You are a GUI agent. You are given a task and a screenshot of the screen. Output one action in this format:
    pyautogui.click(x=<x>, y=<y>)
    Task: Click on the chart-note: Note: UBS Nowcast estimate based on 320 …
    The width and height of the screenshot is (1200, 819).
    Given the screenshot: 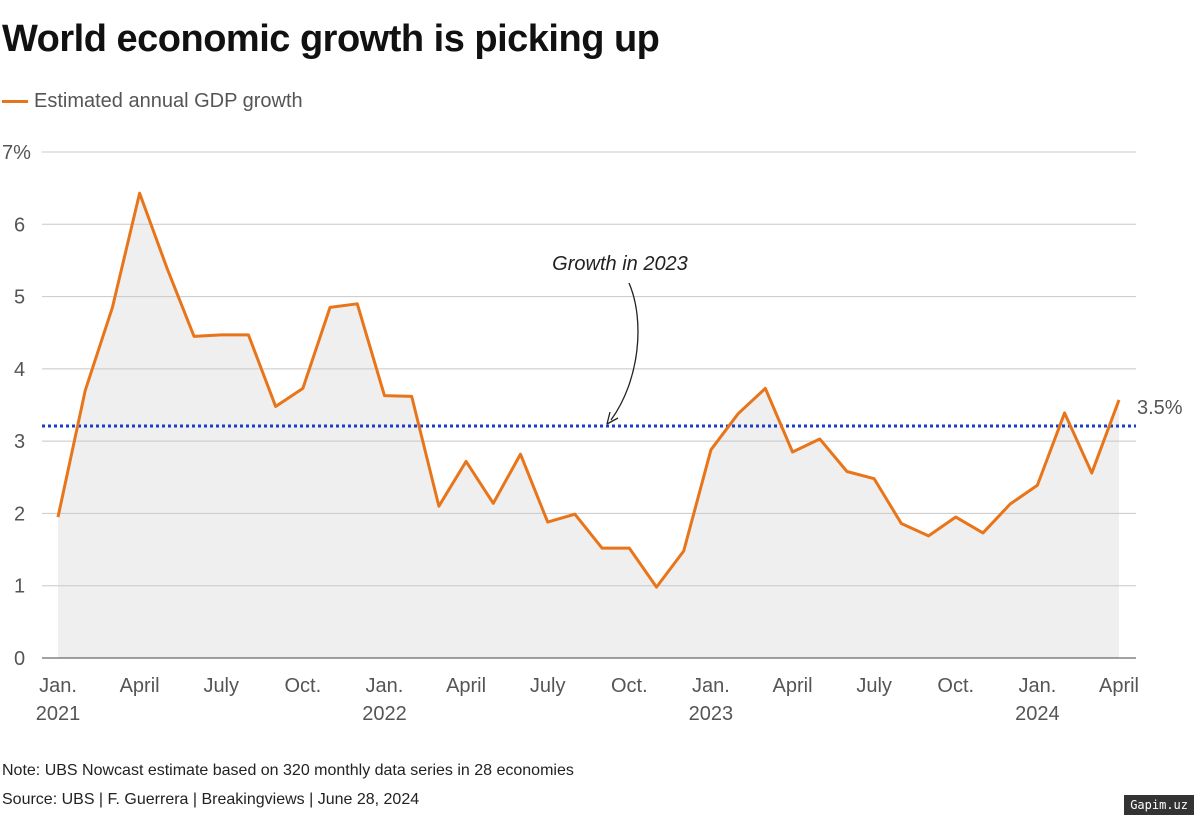 What is the action you would take?
    pyautogui.click(x=288, y=770)
    